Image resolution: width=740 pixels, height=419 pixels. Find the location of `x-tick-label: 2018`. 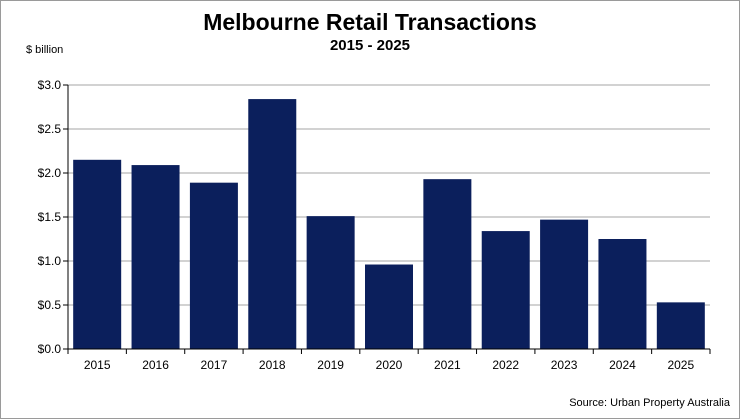

x-tick-label: 2018 is located at coordinates (272, 365).